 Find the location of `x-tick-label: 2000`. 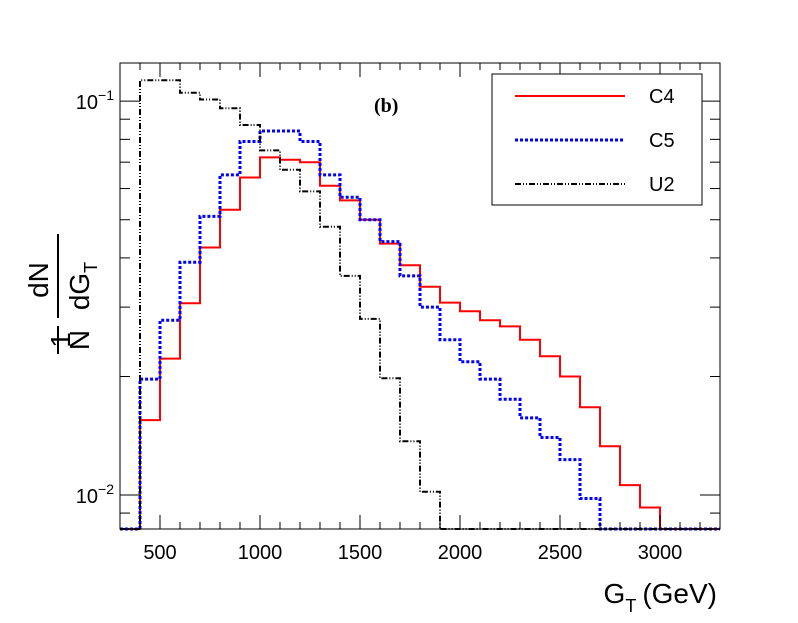

x-tick-label: 2000 is located at coordinates (460, 553).